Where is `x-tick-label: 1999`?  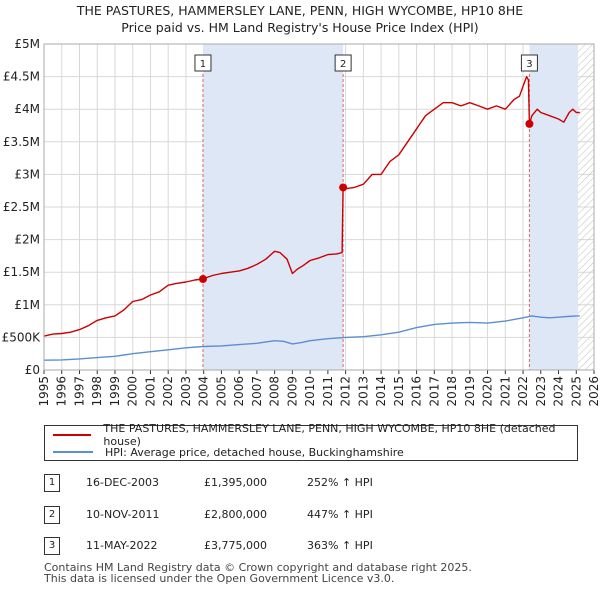
x-tick-label: 1999 is located at coordinates (115, 391).